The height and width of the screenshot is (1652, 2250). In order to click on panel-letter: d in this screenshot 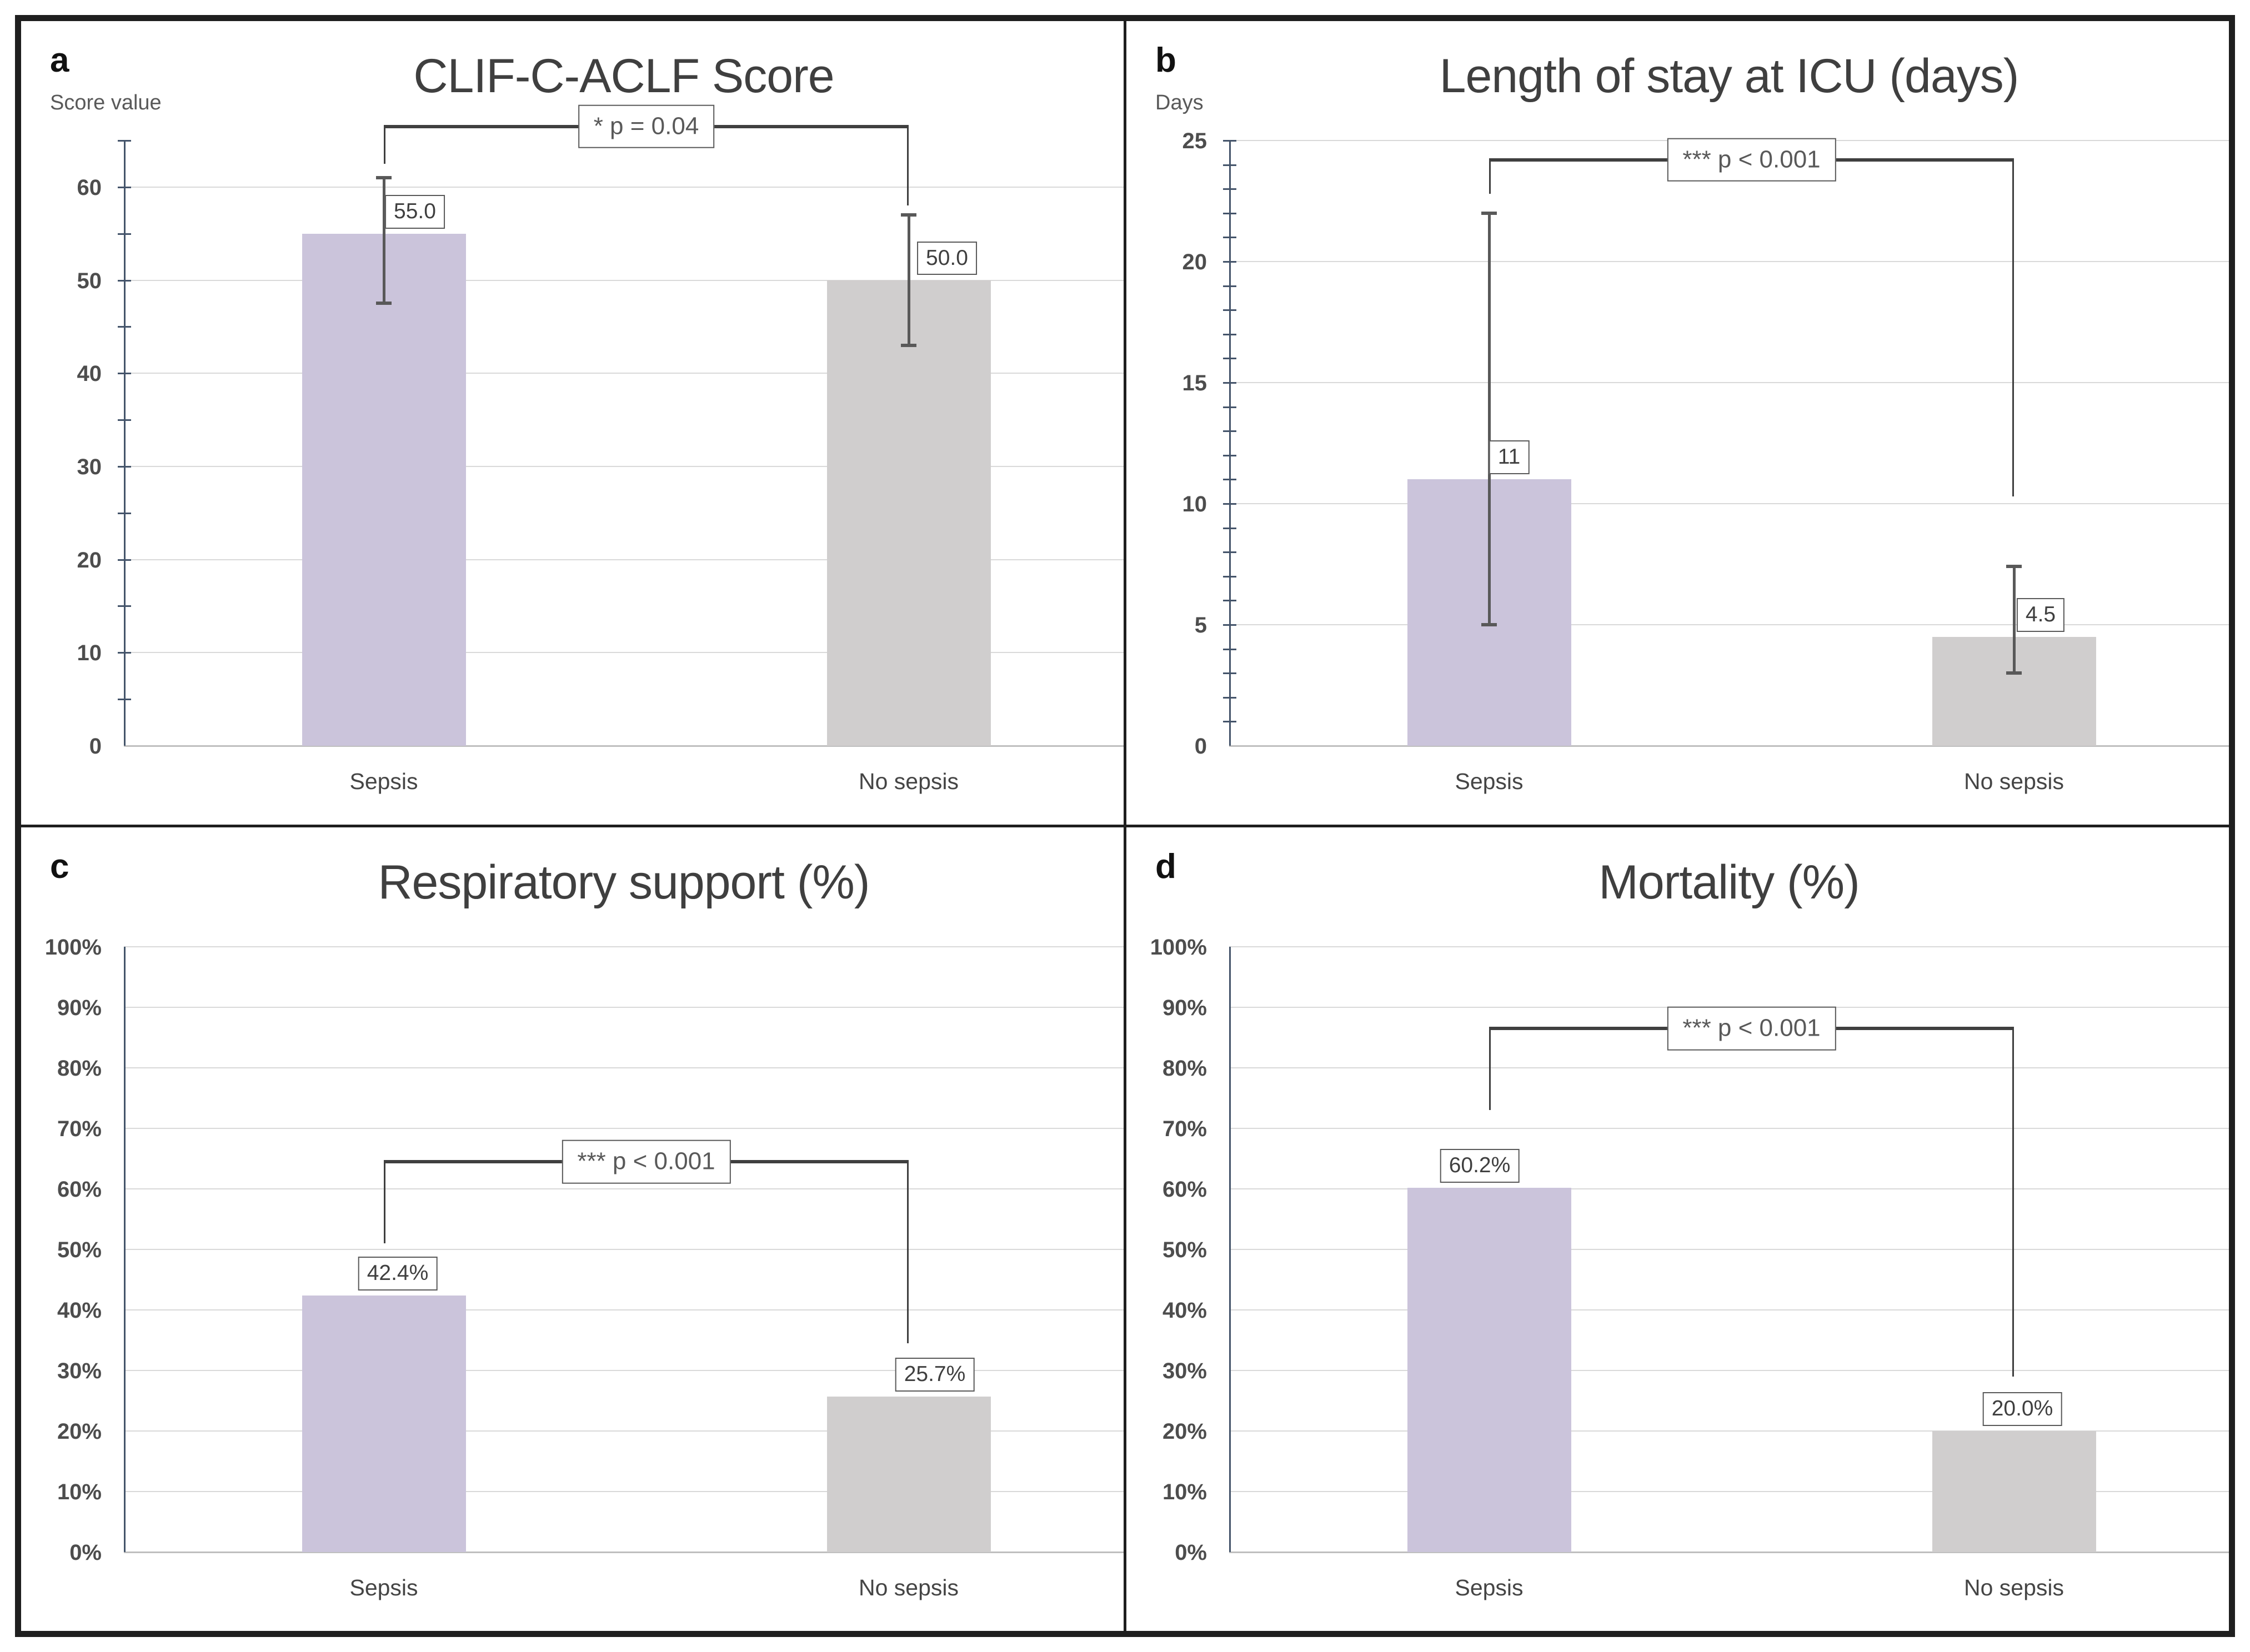, I will do `click(1165, 866)`.